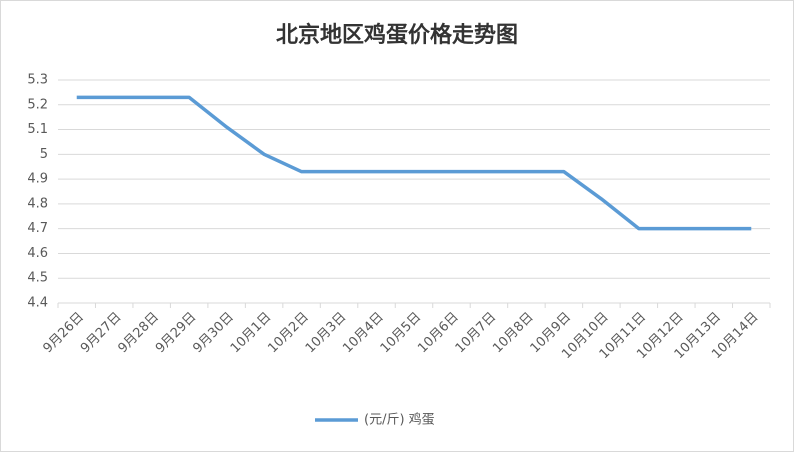 The width and height of the screenshot is (794, 452). Describe the element at coordinates (37, 228) in the screenshot. I see `y-tick-label: 4.7` at that location.